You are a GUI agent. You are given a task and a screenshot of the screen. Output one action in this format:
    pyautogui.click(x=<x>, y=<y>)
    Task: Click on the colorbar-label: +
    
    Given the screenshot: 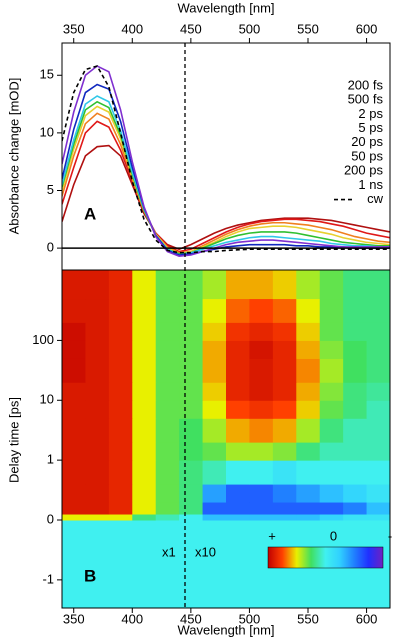 What is the action you would take?
    pyautogui.click(x=272, y=535)
    